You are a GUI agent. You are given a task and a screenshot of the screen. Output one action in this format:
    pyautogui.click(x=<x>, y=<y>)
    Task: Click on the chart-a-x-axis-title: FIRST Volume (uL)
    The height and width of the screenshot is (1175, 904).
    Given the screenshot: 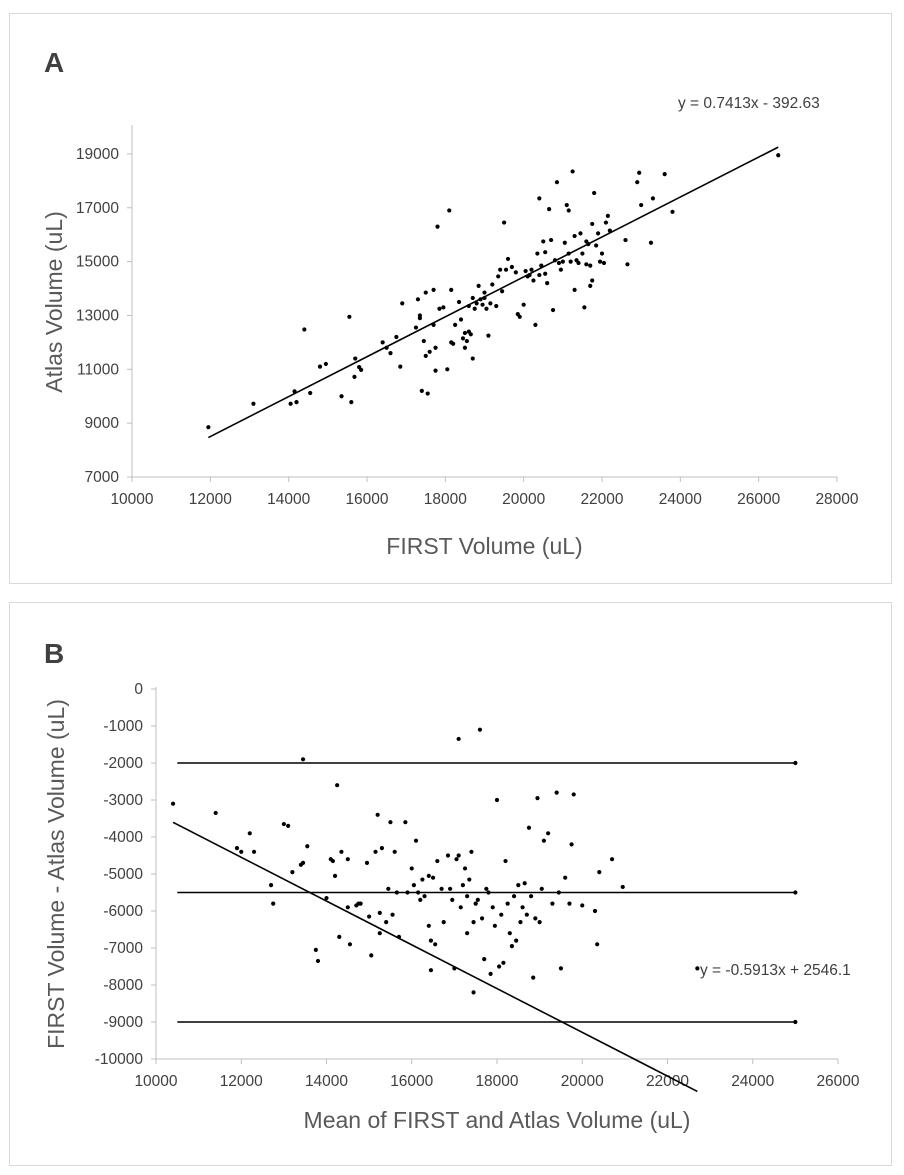 What is the action you would take?
    pyautogui.click(x=484, y=546)
    